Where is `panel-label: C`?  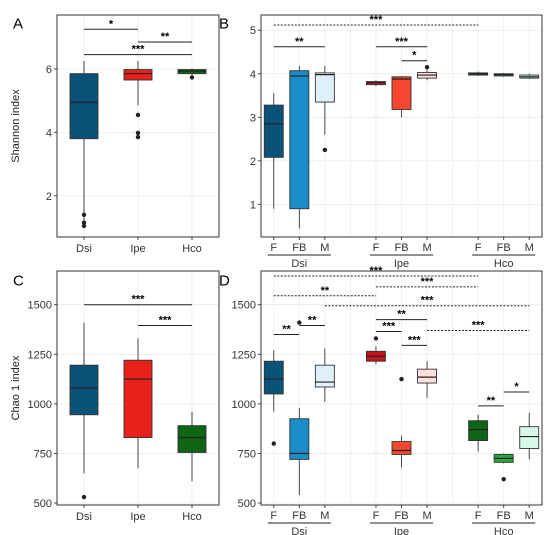 panel-label: C is located at coordinates (18, 280).